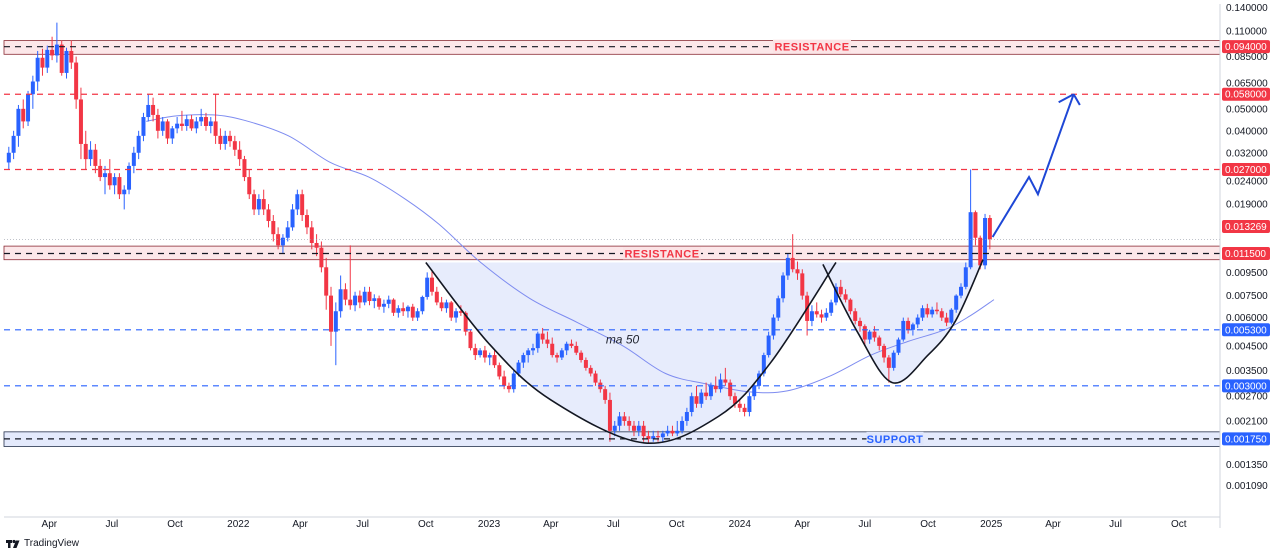 This screenshot has height=557, width=1280. I want to click on tradingview-logo-icon, so click(13, 543).